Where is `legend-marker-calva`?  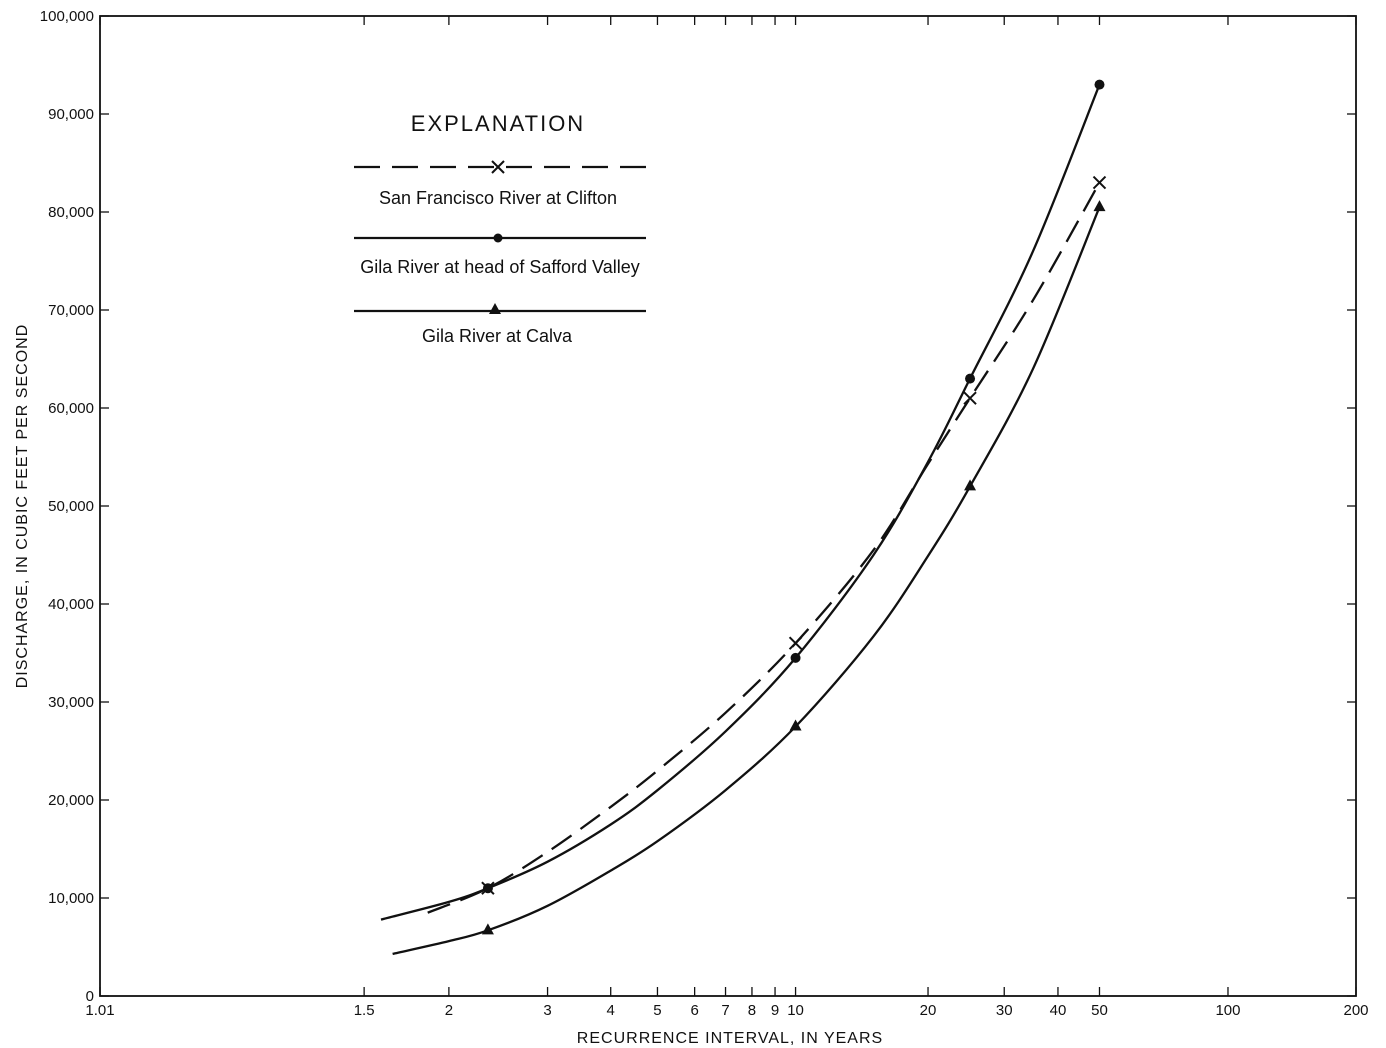
legend-marker-calva is located at coordinates (495, 308).